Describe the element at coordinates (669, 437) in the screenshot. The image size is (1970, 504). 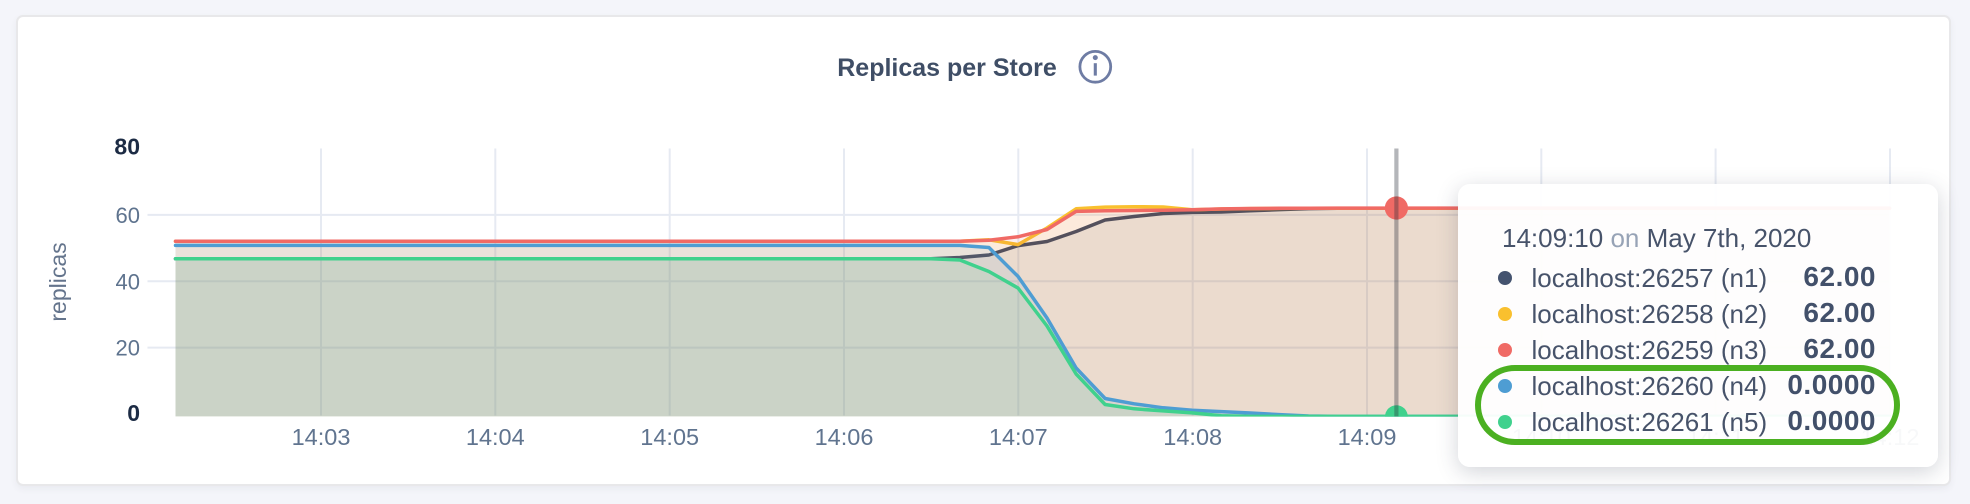
I see `svg-text: 14:05` at that location.